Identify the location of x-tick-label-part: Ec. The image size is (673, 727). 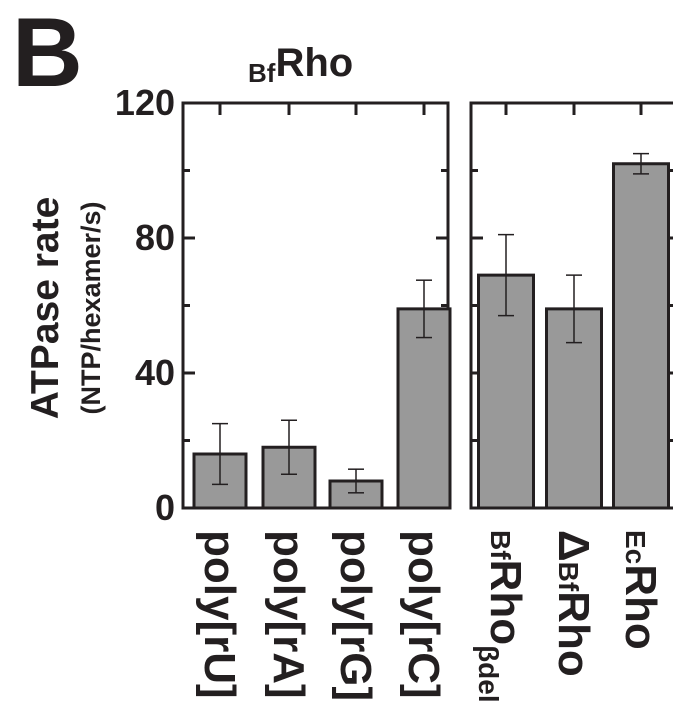
(635, 547).